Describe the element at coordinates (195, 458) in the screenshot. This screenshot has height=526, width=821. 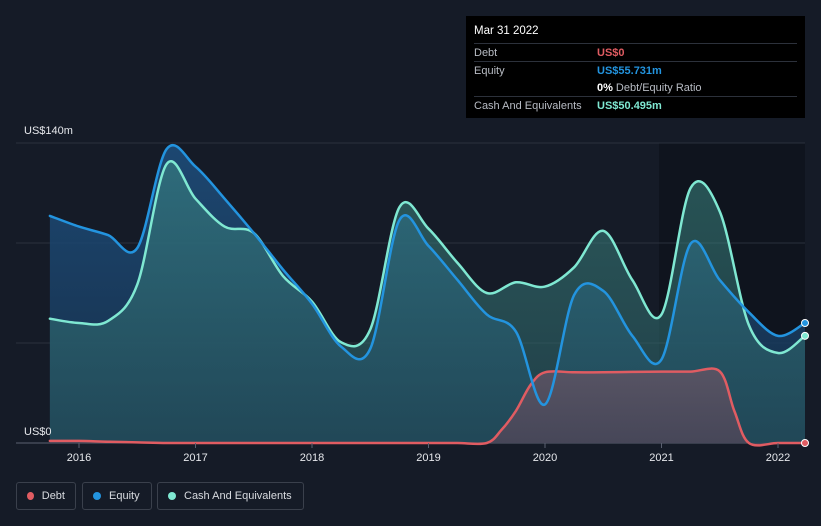
I see `x-tick-label: 2017` at that location.